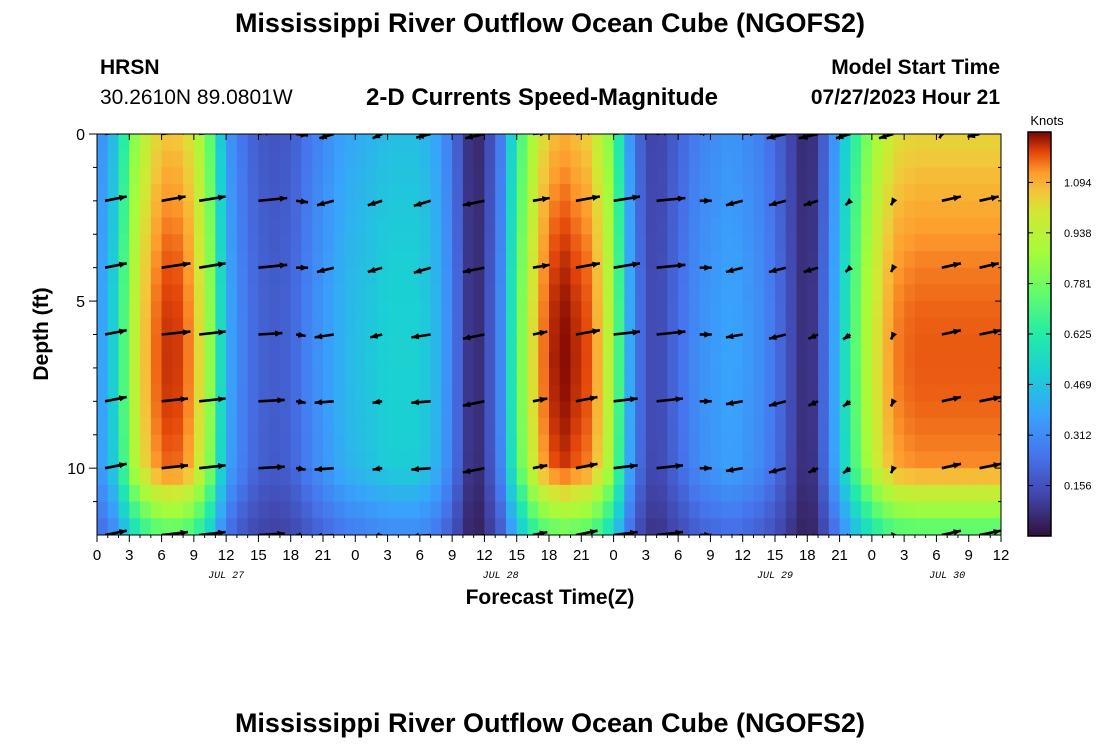  Describe the element at coordinates (161, 555) in the screenshot. I see `x-tick-label: 6` at that location.